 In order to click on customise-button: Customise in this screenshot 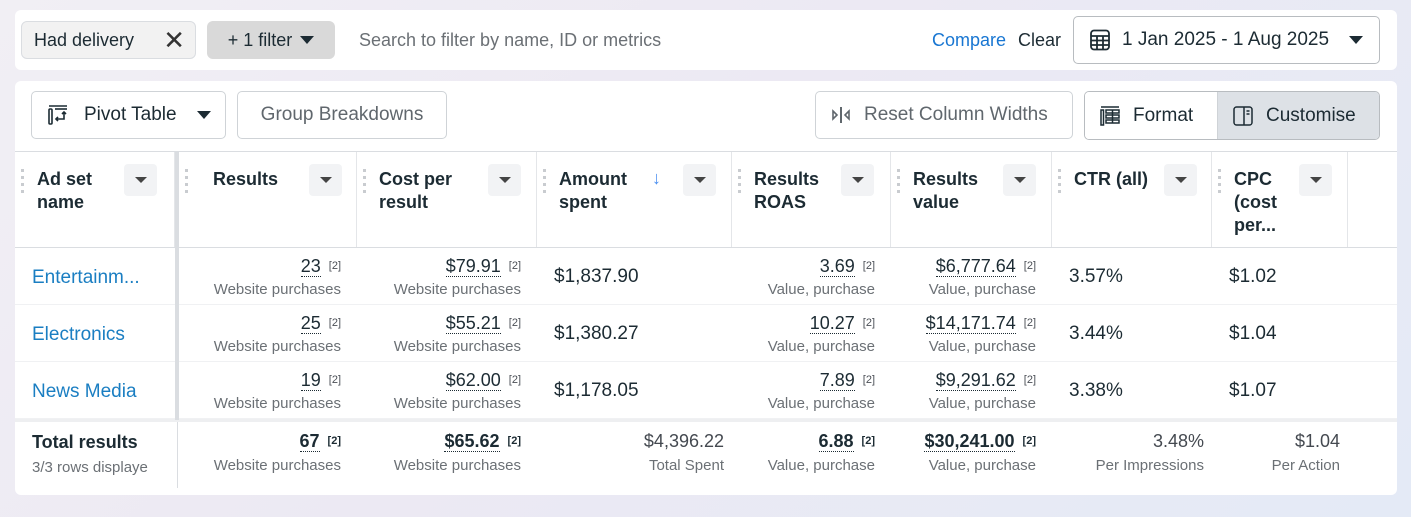, I will do `click(1298, 115)`.